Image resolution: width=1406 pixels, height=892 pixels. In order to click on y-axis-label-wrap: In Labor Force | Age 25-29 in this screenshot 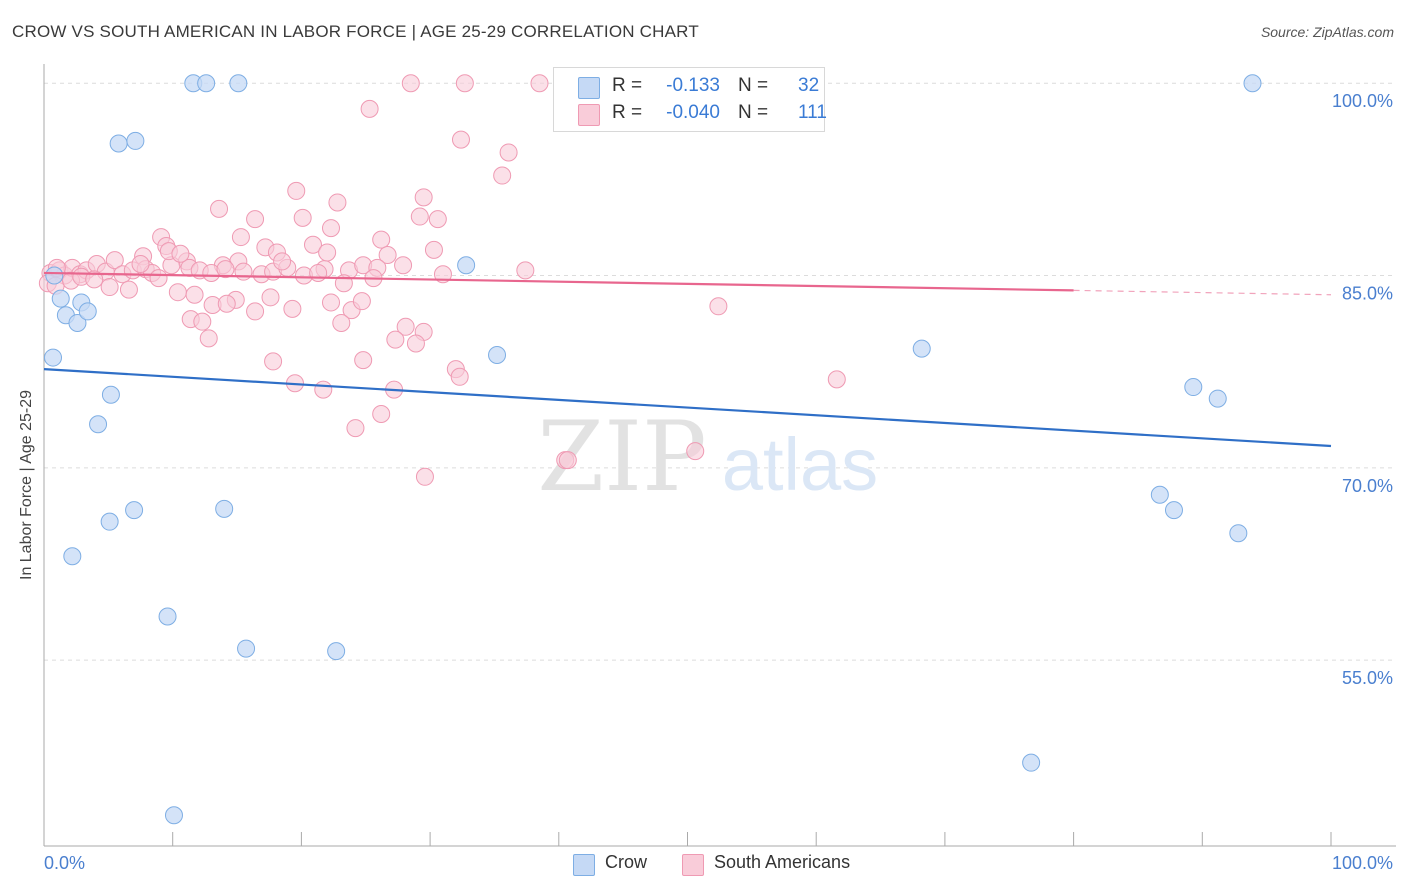, I will do `click(28, 485)`.